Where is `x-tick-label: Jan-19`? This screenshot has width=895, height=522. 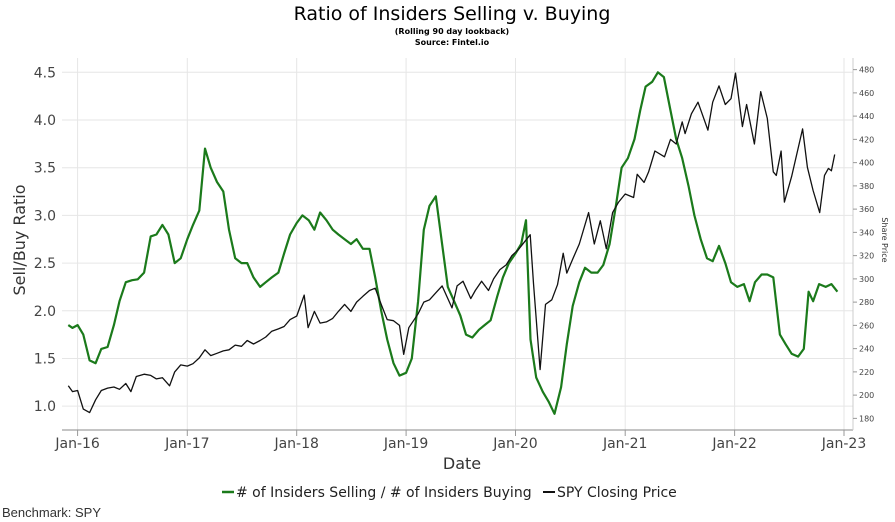
x-tick-label: Jan-19 is located at coordinates (405, 444).